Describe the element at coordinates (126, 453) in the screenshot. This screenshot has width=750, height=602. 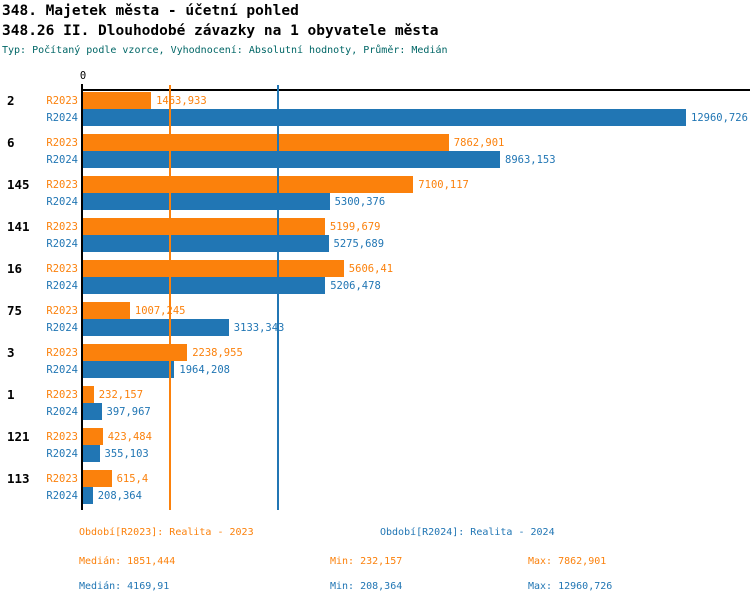
I see `value-label: 355,103` at that location.